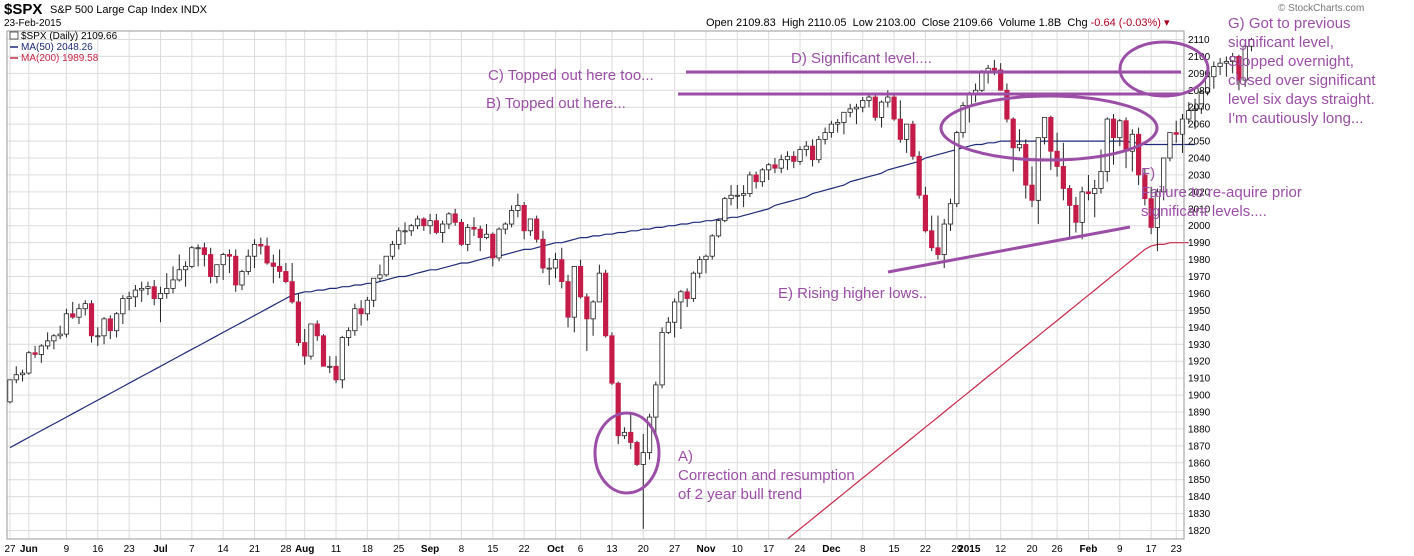 This screenshot has width=1414, height=556. What do you see at coordinates (1199, 531) in the screenshot?
I see `y-tick-label: 1820` at bounding box center [1199, 531].